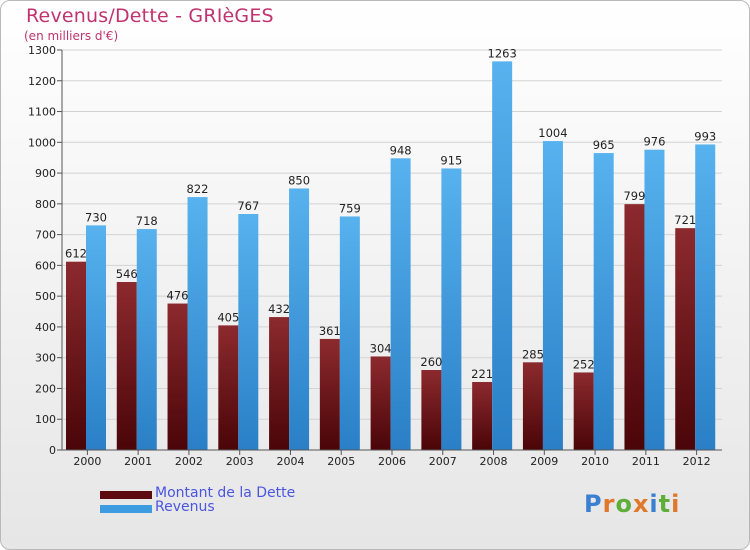  What do you see at coordinates (646, 461) in the screenshot?
I see `x-tick-label: 2011` at bounding box center [646, 461].